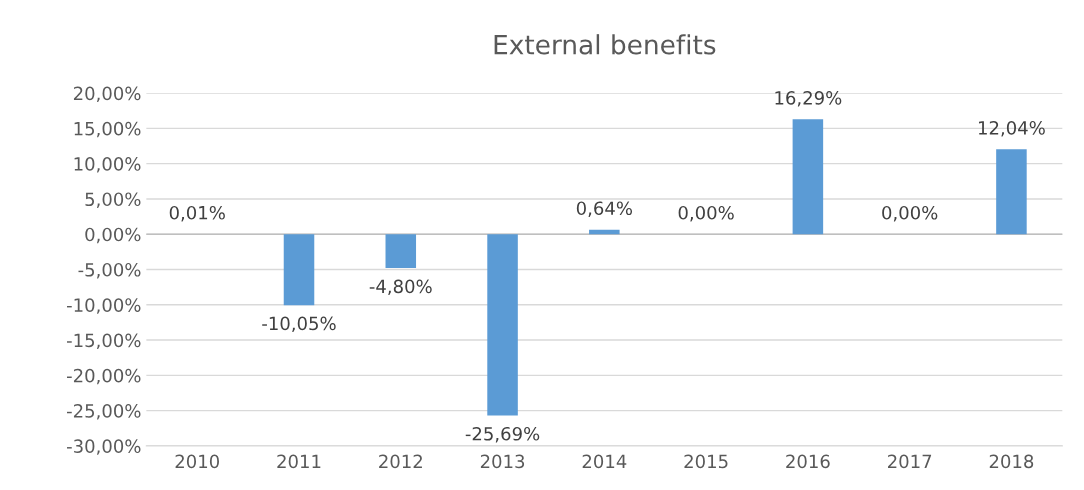 Image resolution: width=1084 pixels, height=490 pixels. What do you see at coordinates (1011, 129) in the screenshot?
I see `data-label: 12,04%` at bounding box center [1011, 129].